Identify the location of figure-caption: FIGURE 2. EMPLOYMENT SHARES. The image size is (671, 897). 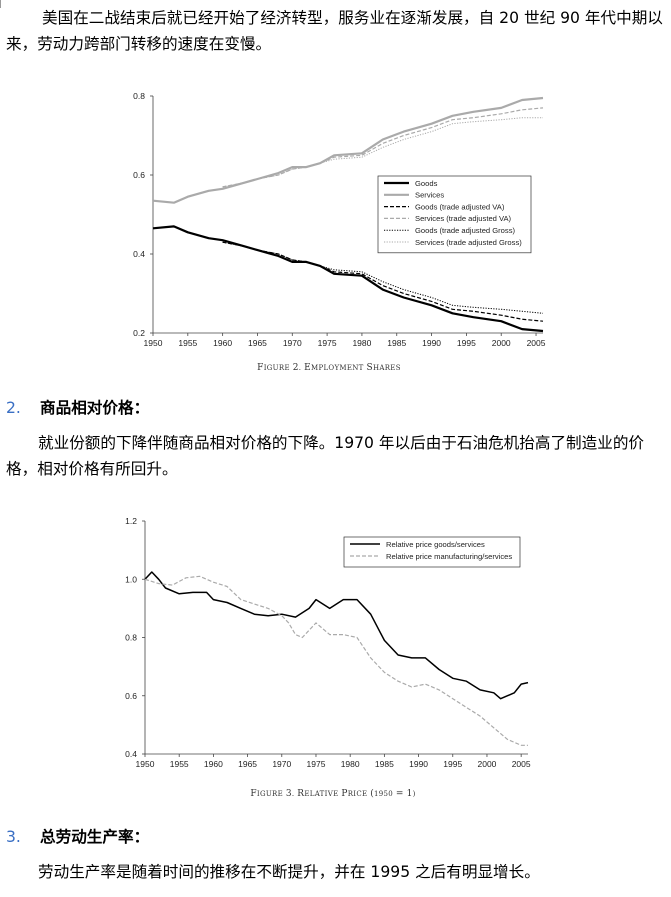
(329, 368).